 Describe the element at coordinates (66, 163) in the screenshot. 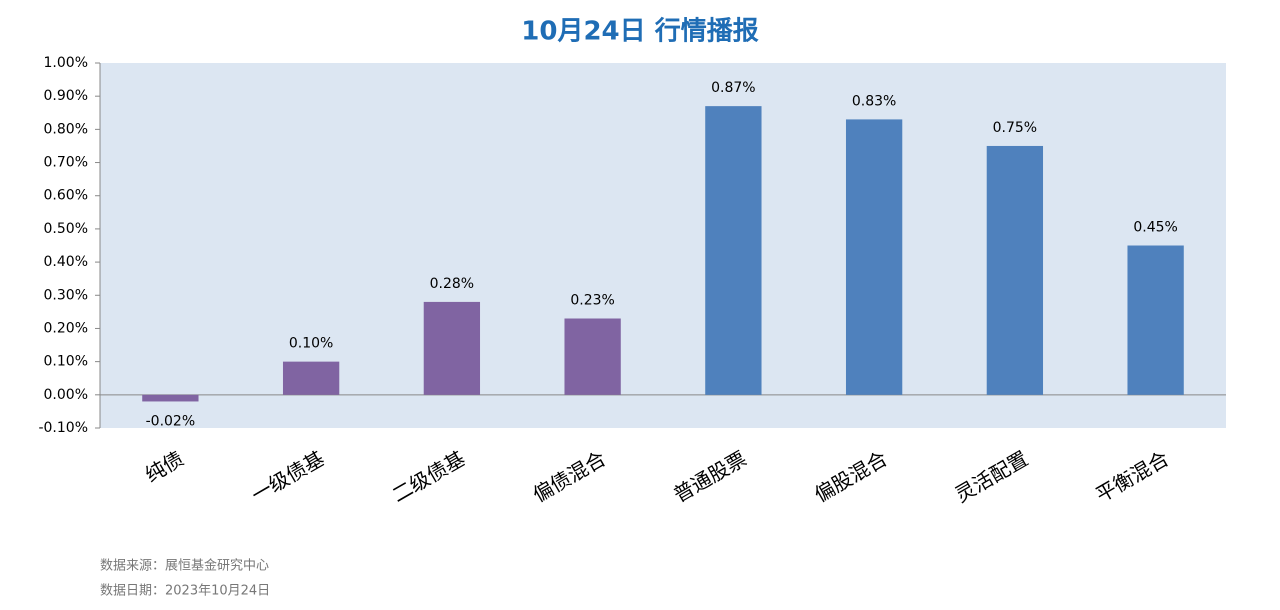

I see `y-tick-label: 0.70%` at that location.